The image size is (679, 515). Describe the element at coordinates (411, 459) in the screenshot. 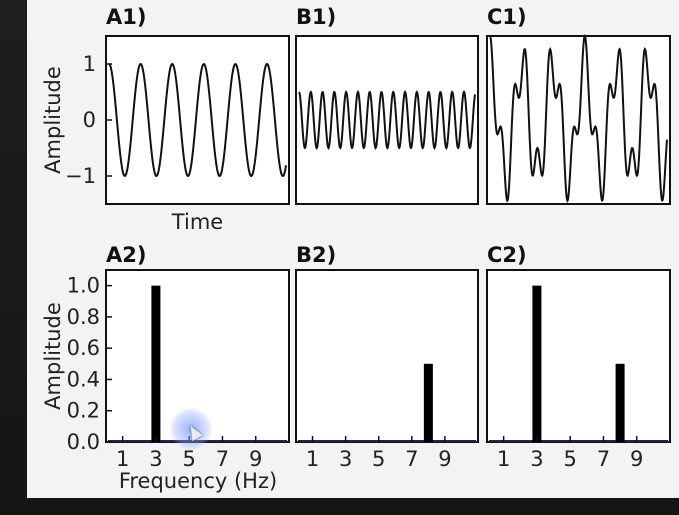

I see `x-tick-label-b2: 7` at that location.